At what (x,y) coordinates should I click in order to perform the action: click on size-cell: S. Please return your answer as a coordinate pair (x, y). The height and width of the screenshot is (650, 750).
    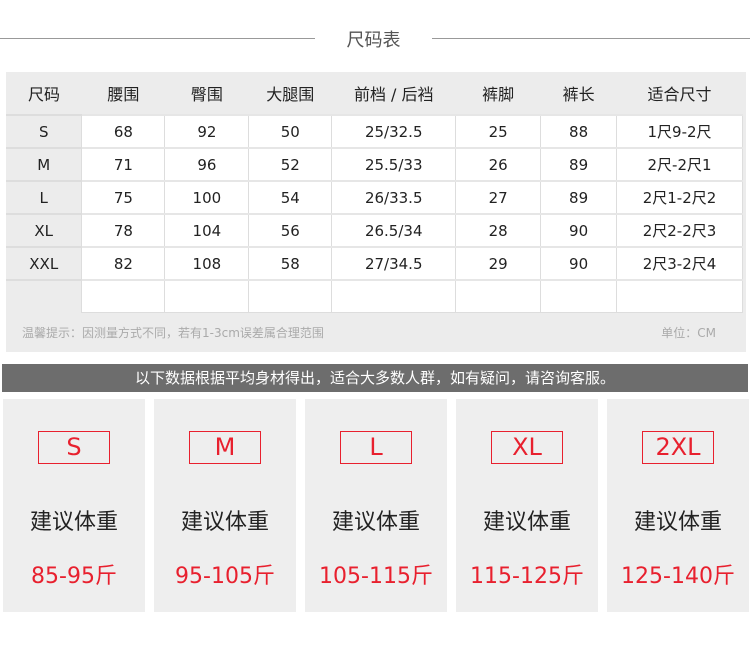
    Looking at the image, I should click on (44, 131).